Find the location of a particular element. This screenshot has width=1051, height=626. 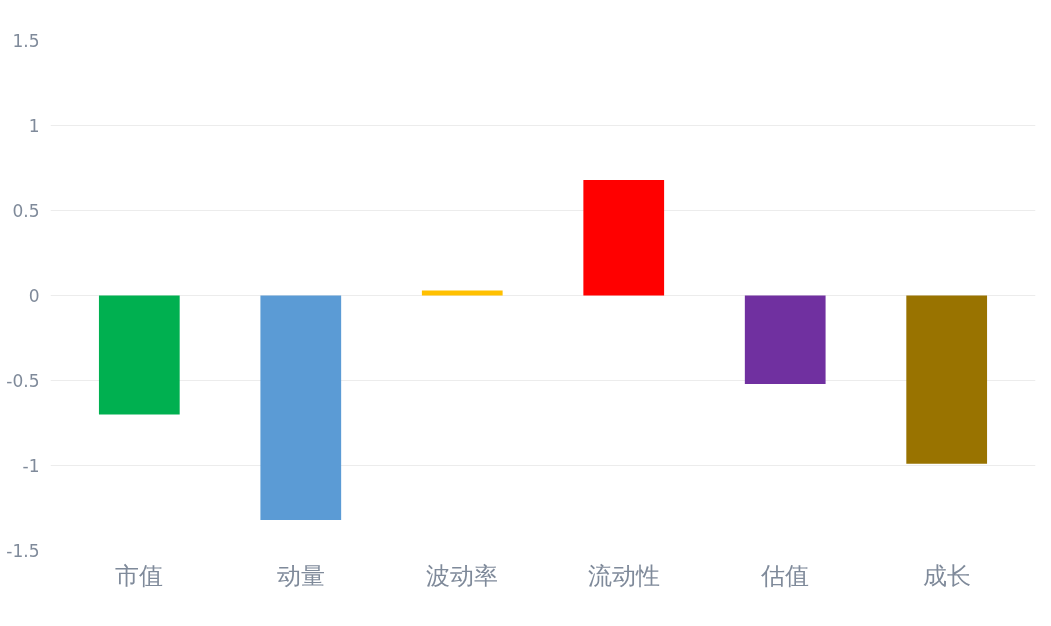

x-tick-label: 估值 is located at coordinates (785, 575).